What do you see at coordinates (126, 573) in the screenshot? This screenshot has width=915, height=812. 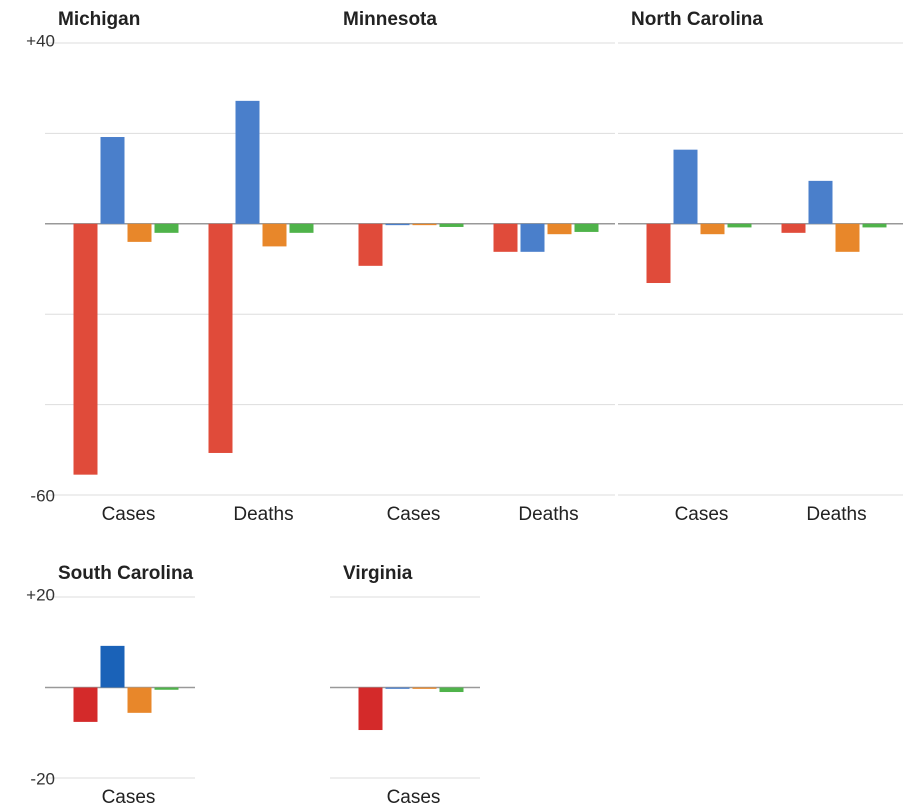 I see `panel-title: South Carolina` at bounding box center [126, 573].